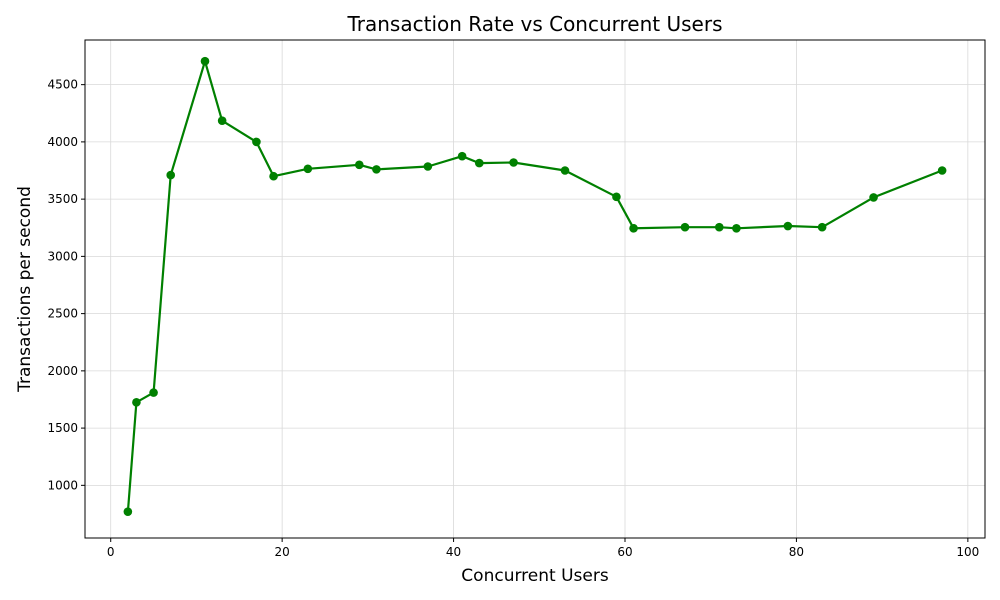 This screenshot has width=1000, height=600. Describe the element at coordinates (282, 552) in the screenshot. I see `x-tick-label: 20` at that location.